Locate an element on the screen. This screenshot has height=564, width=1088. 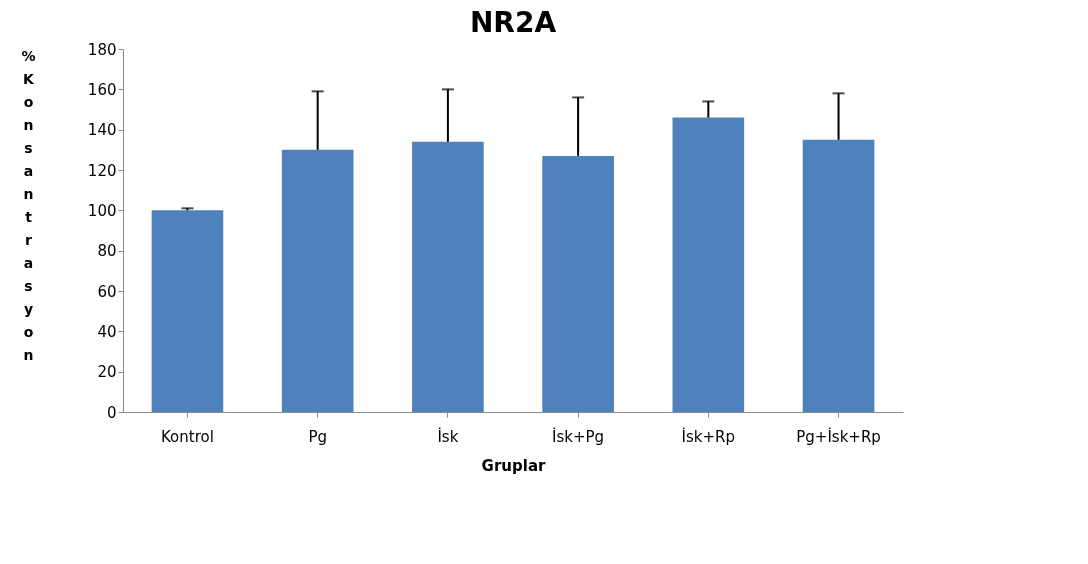
x-tick-label: İsk+Rp is located at coordinates (708, 436).